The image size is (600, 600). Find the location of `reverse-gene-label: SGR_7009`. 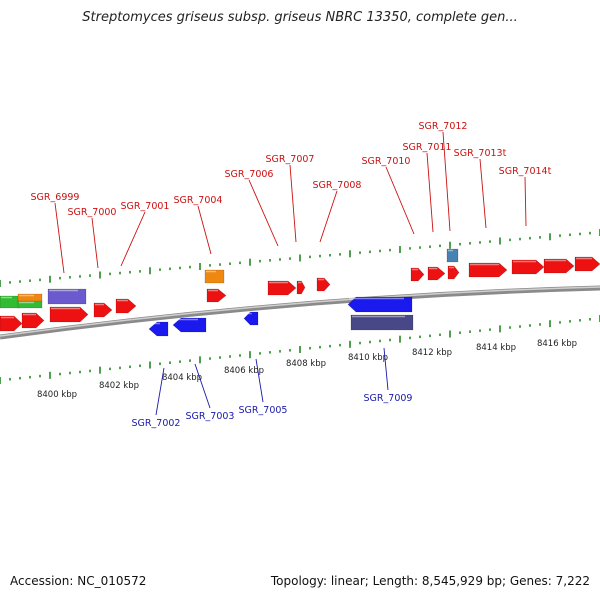

reverse-gene-label: SGR_7009 is located at coordinates (388, 398).